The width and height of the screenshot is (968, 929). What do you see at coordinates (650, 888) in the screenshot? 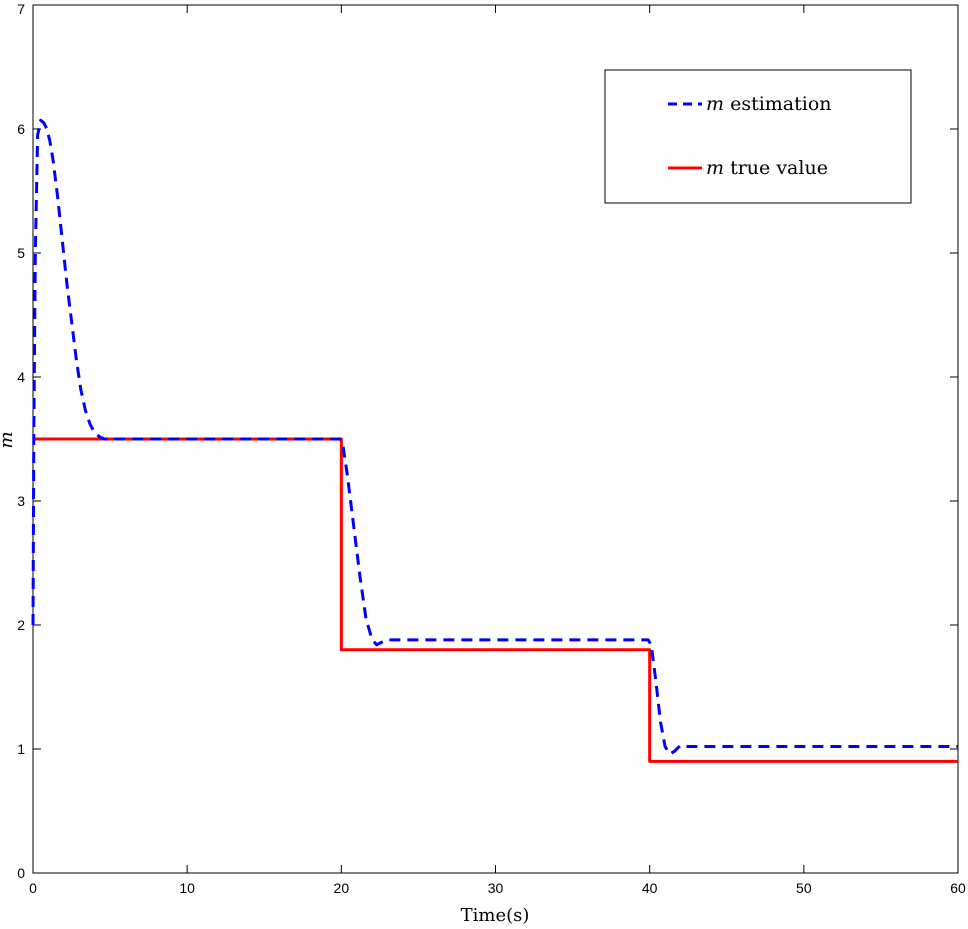
I see `x-tick-label: 40` at bounding box center [650, 888].